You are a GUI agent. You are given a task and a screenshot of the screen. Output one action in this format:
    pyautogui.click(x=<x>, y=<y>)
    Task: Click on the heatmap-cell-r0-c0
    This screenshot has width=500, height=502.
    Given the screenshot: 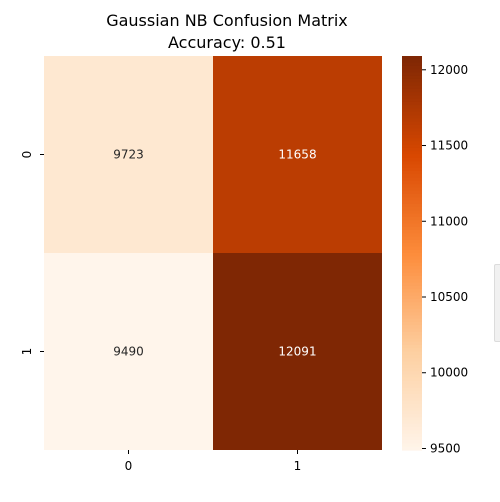 What is the action you would take?
    pyautogui.click(x=128, y=154)
    